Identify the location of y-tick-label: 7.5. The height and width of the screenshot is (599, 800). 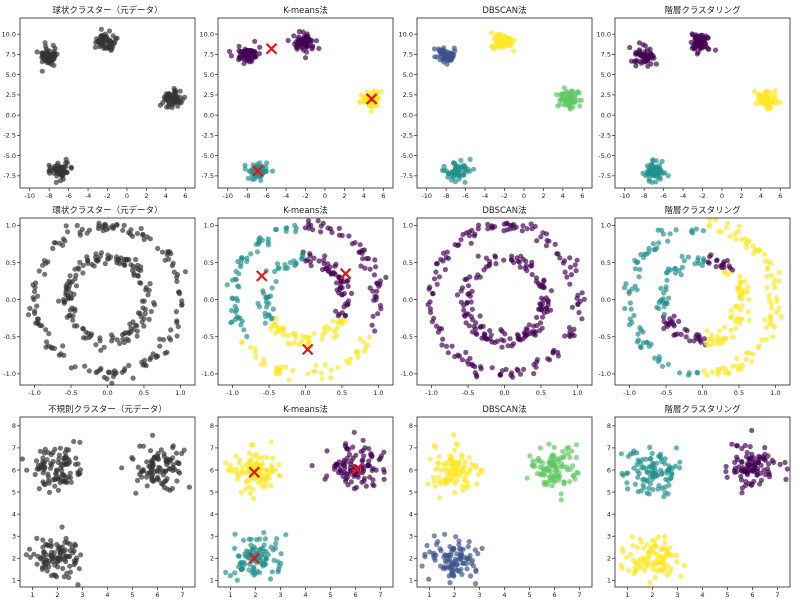
(209, 55).